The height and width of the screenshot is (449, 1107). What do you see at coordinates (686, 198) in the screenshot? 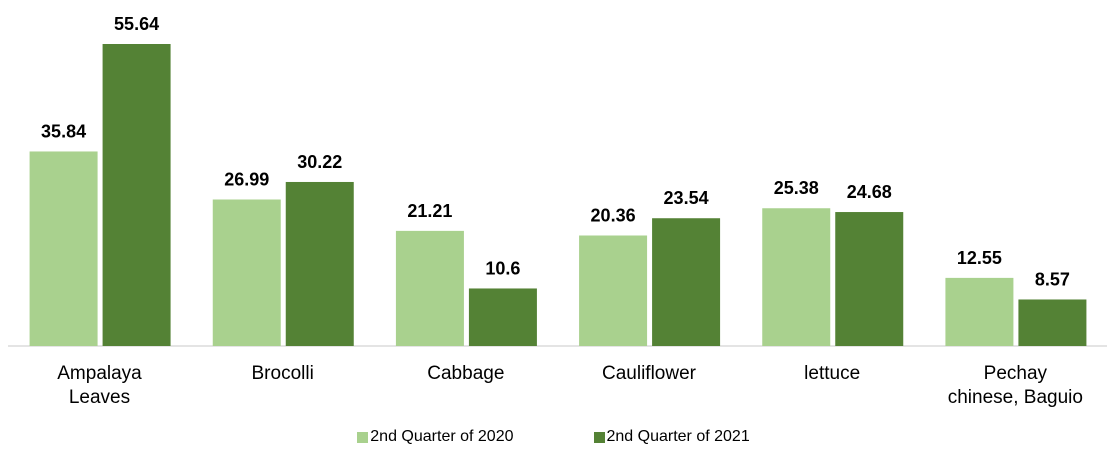
I see `value-label: 23.54` at bounding box center [686, 198].